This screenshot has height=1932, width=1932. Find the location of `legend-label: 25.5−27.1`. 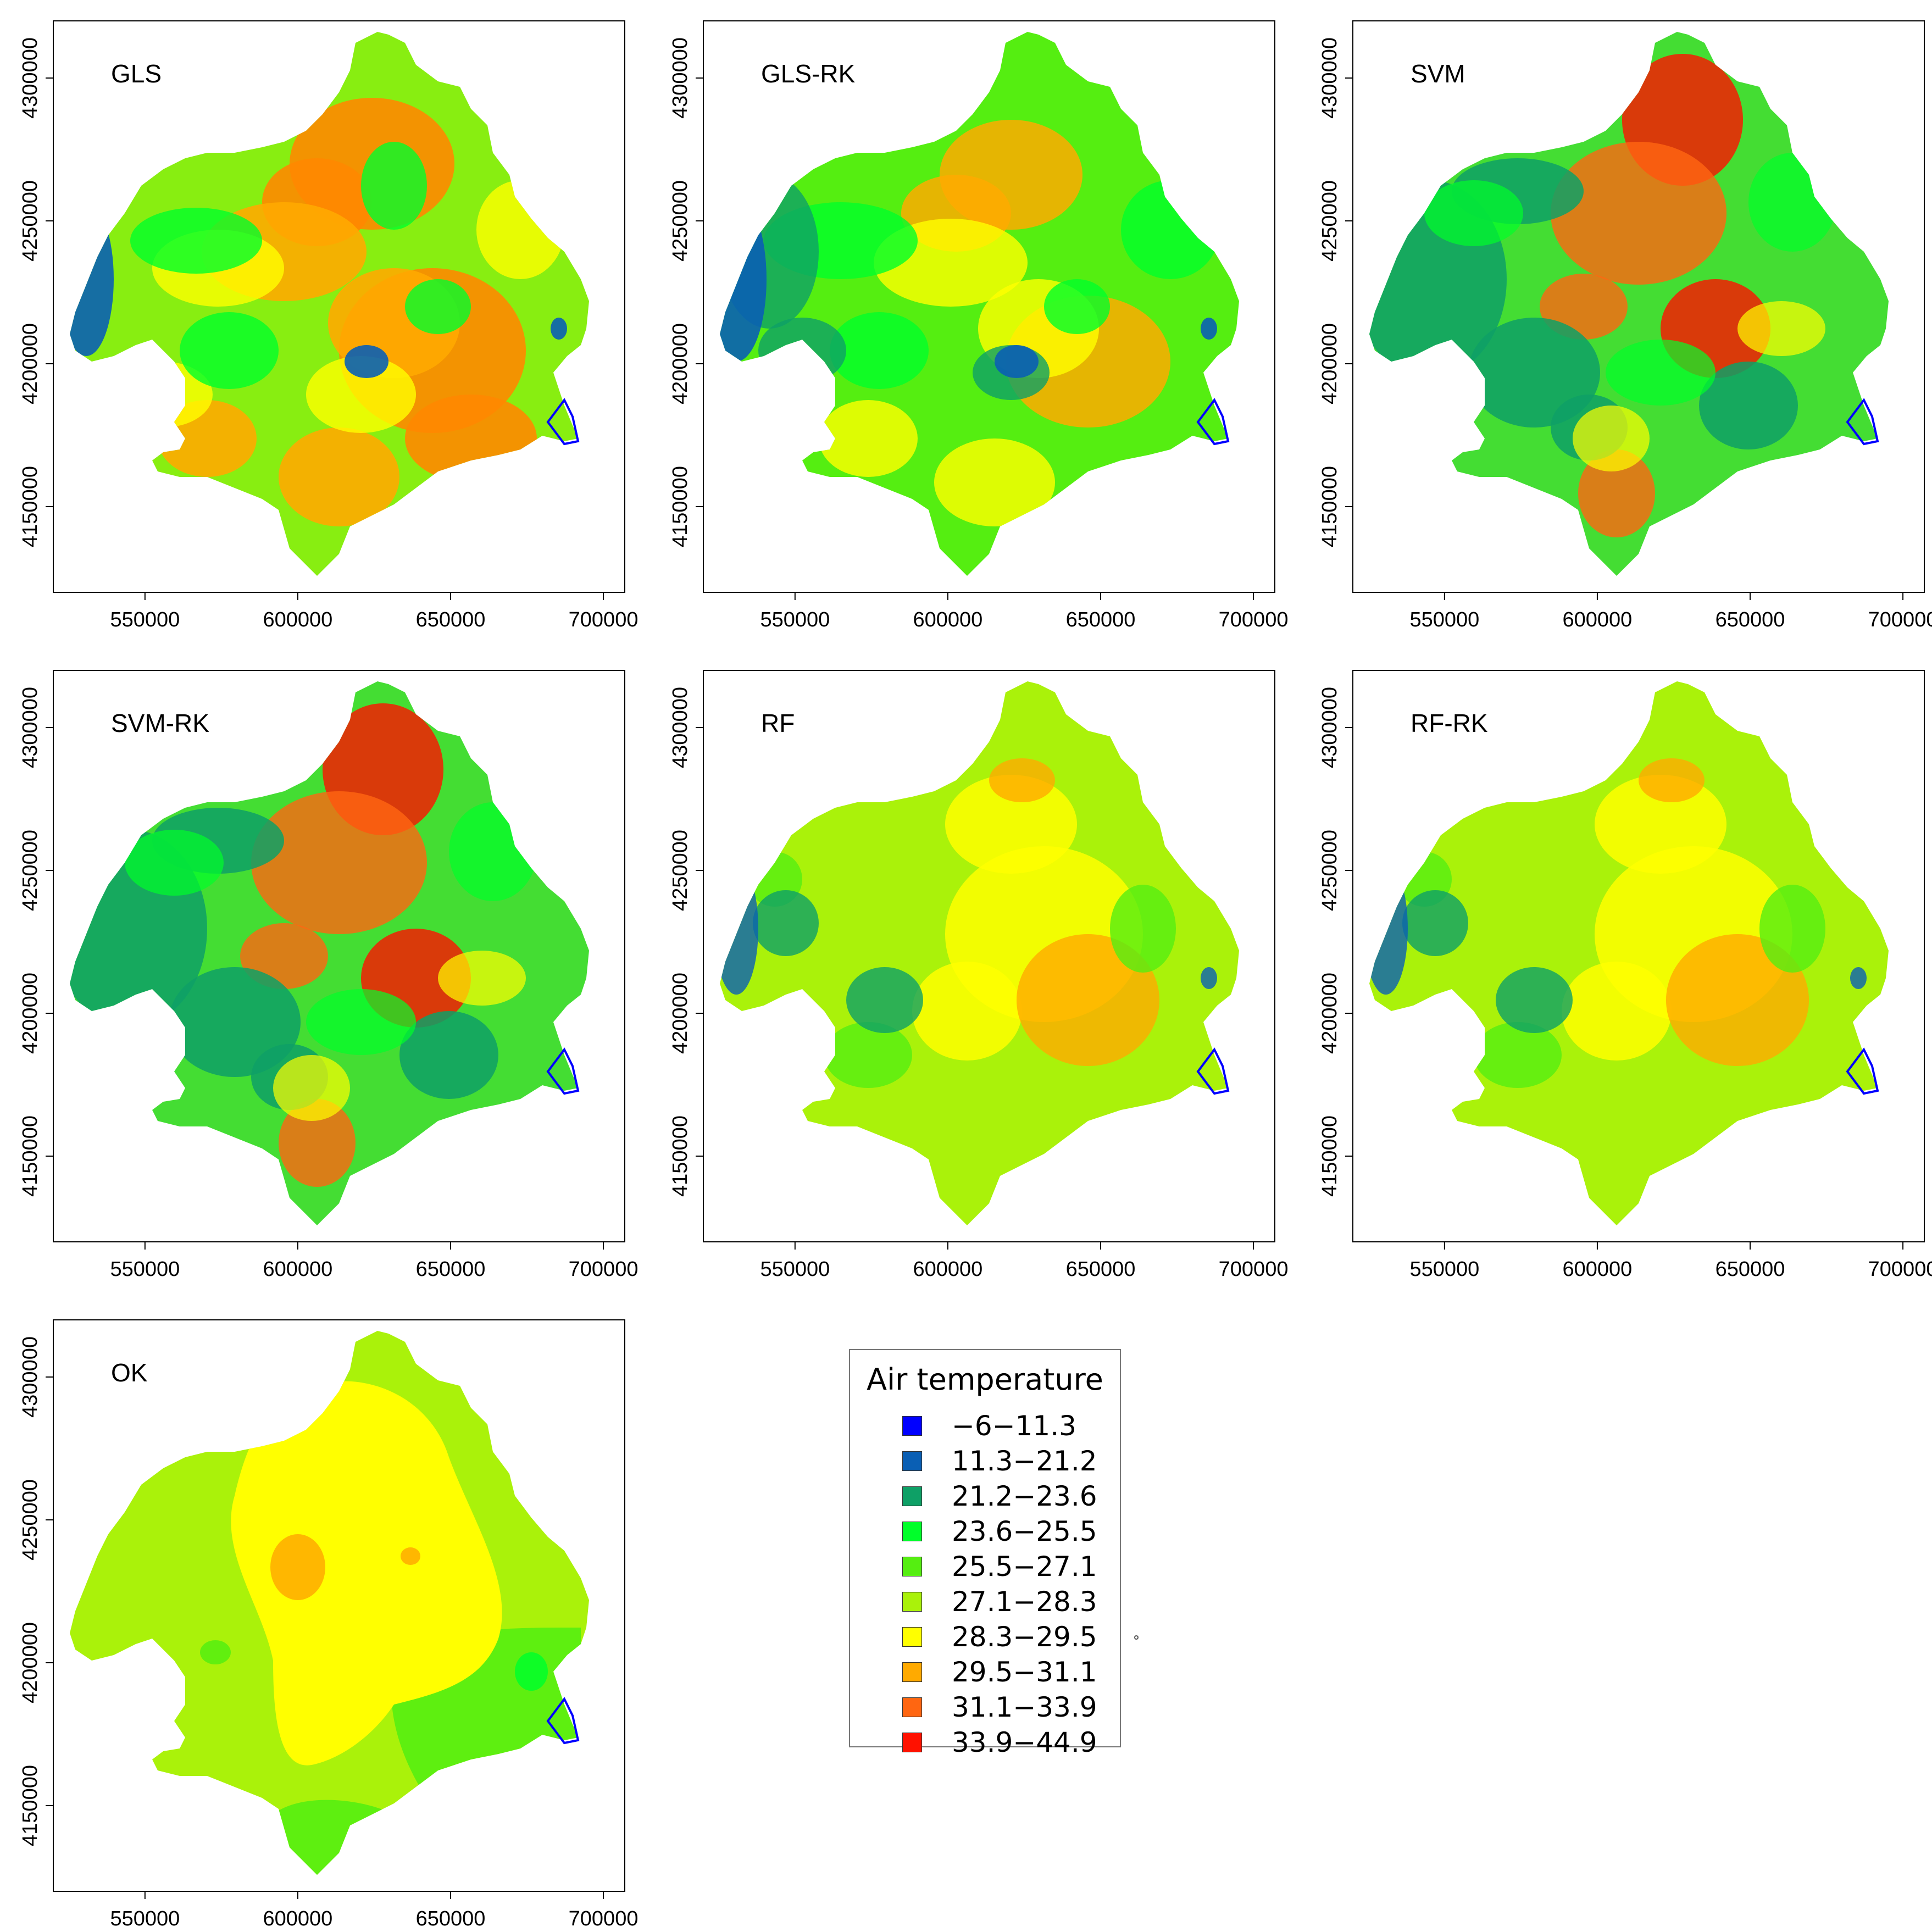

legend-label: 25.5−27.1 is located at coordinates (1024, 1567).